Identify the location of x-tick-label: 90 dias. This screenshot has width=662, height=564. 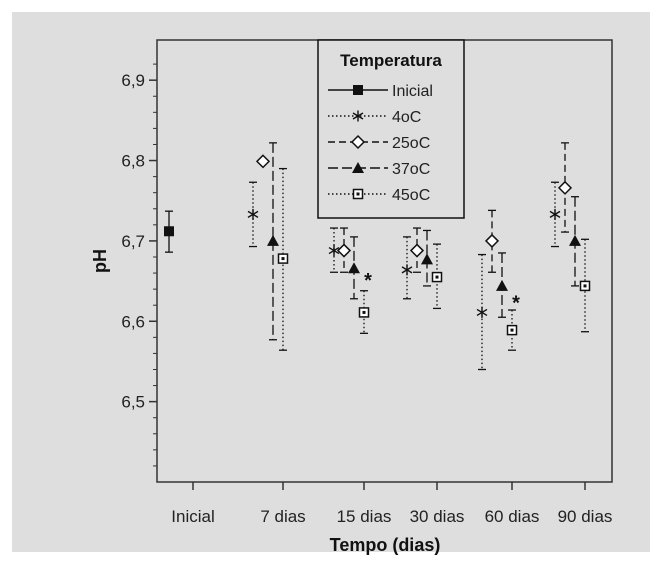
(585, 516).